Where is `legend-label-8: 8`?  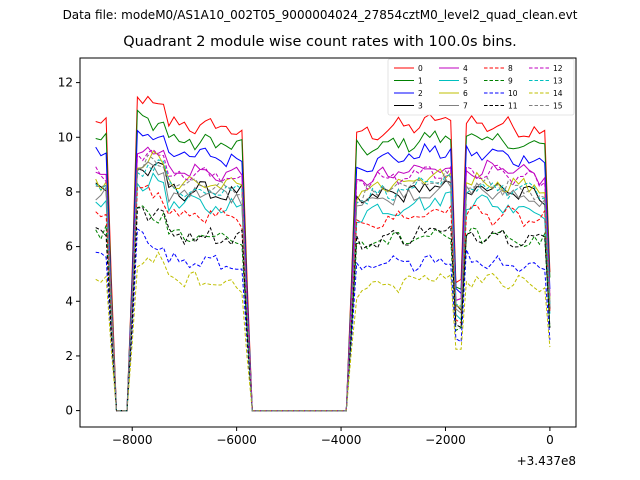 legend-label-8: 8 is located at coordinates (510, 68).